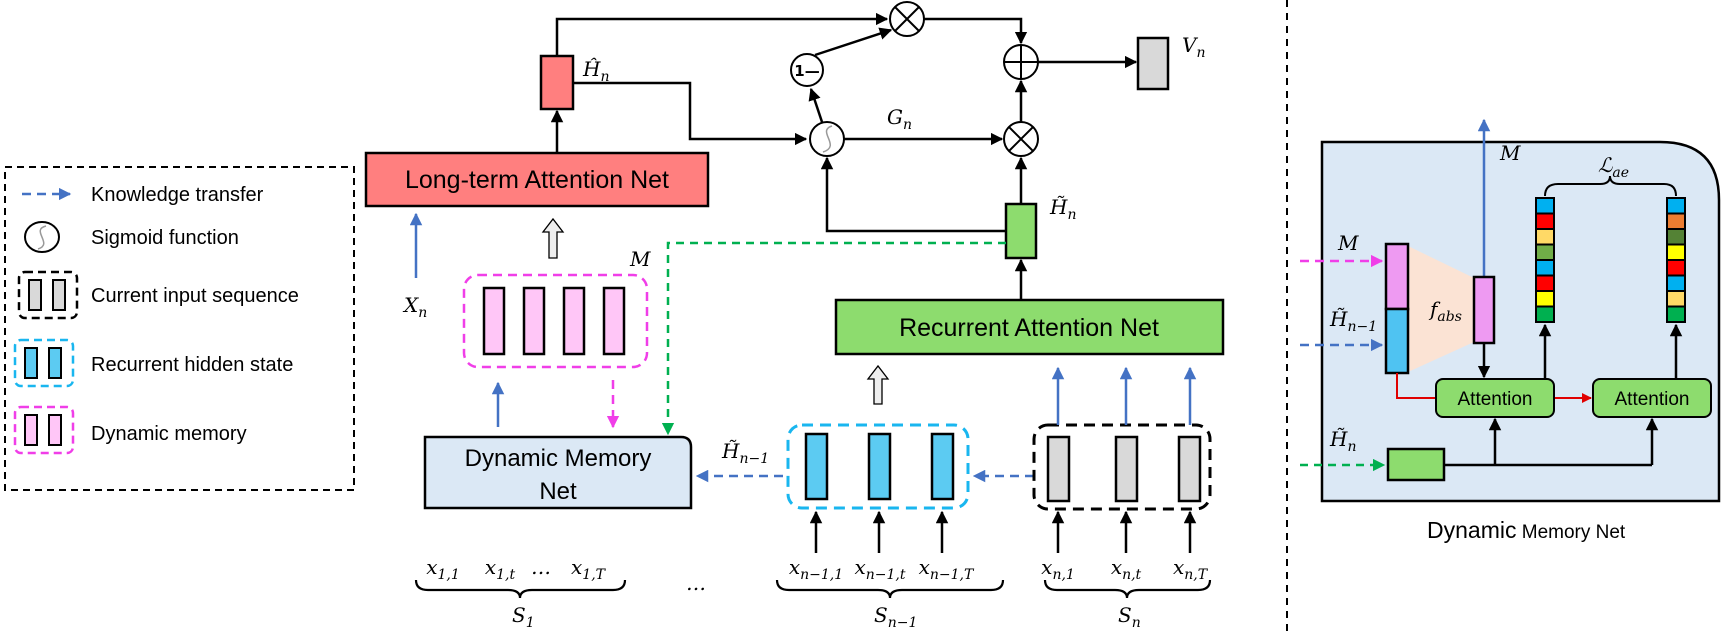 The width and height of the screenshot is (1725, 631). What do you see at coordinates (816, 569) in the screenshot?
I see `input-label: xn−1,1` at bounding box center [816, 569].